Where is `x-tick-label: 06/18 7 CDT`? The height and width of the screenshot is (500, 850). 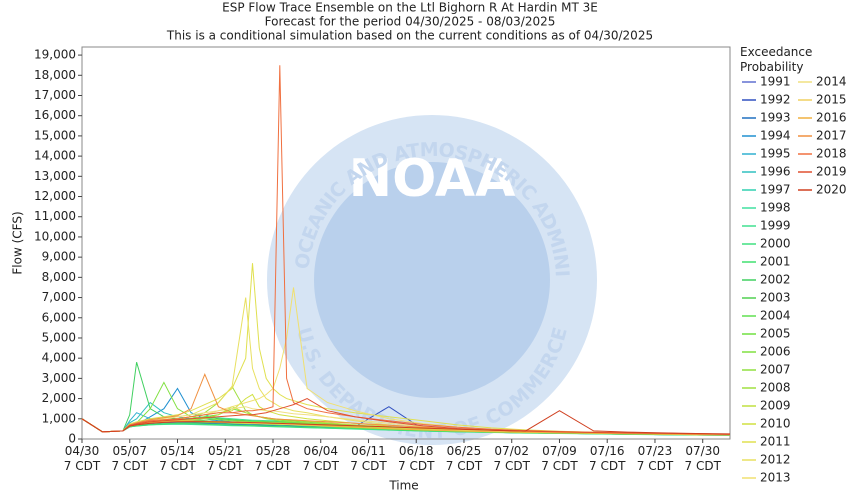 x-tick-label: 06/18 7 CDT is located at coordinates (416, 458).